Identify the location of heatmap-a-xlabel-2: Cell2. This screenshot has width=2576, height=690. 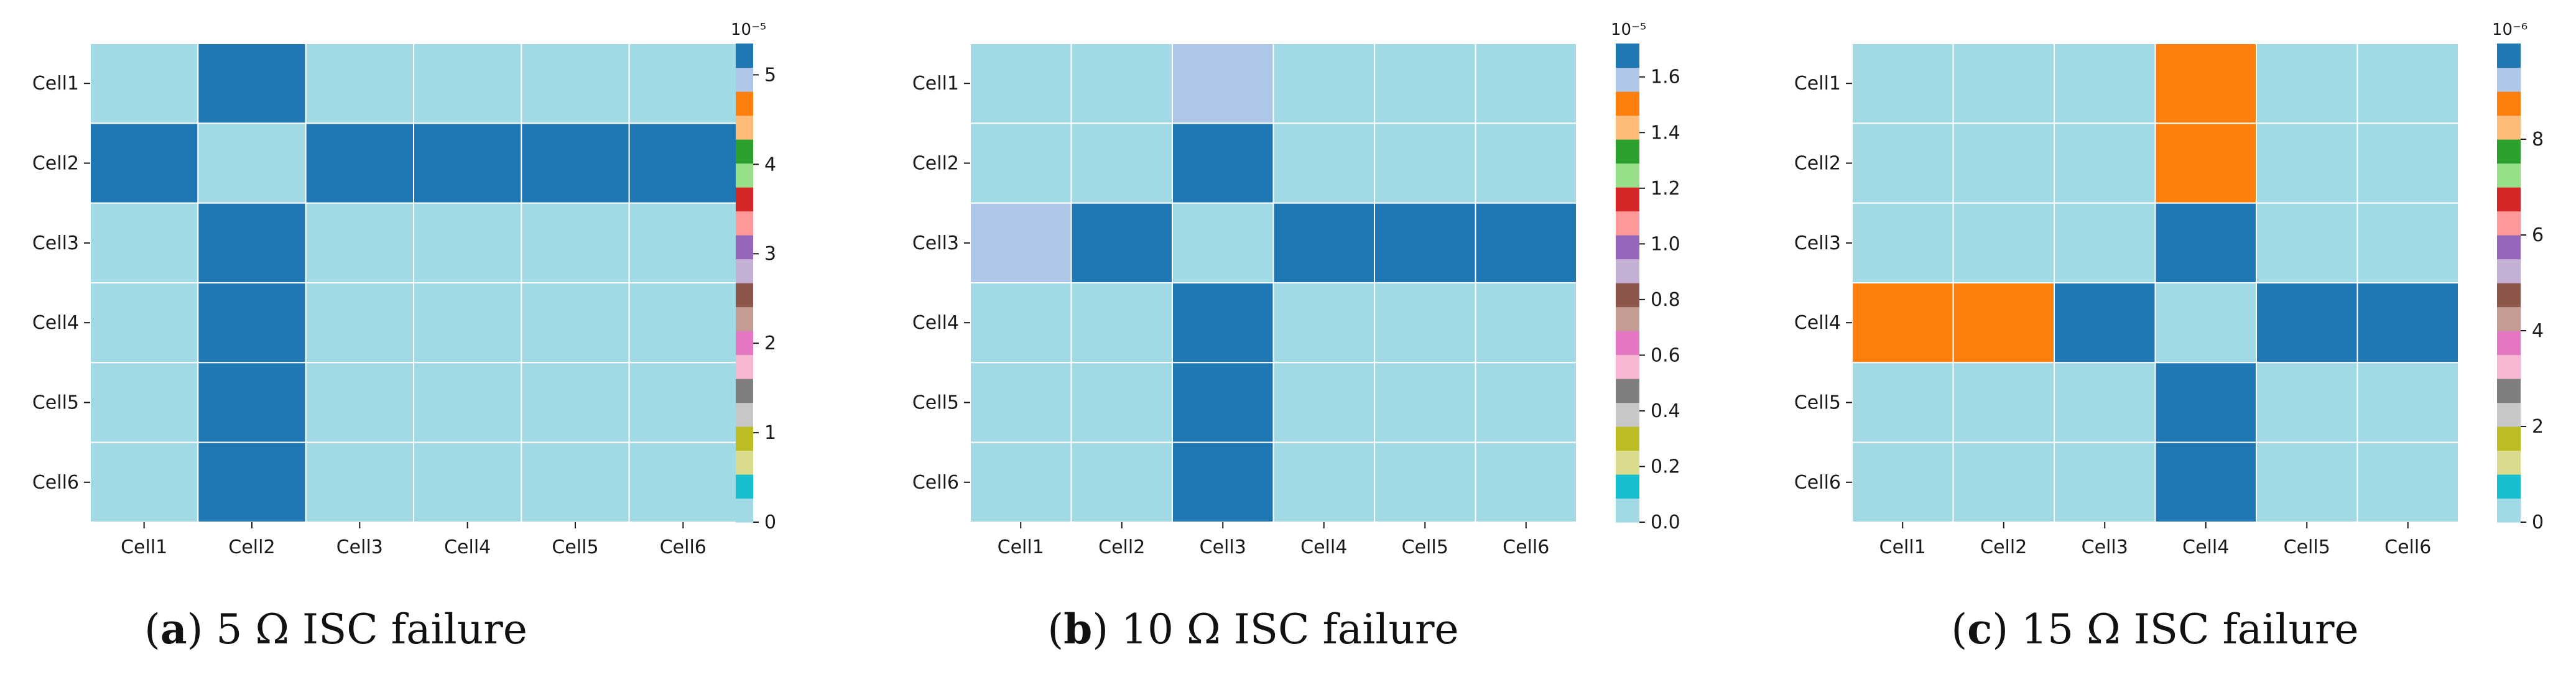
(252, 547).